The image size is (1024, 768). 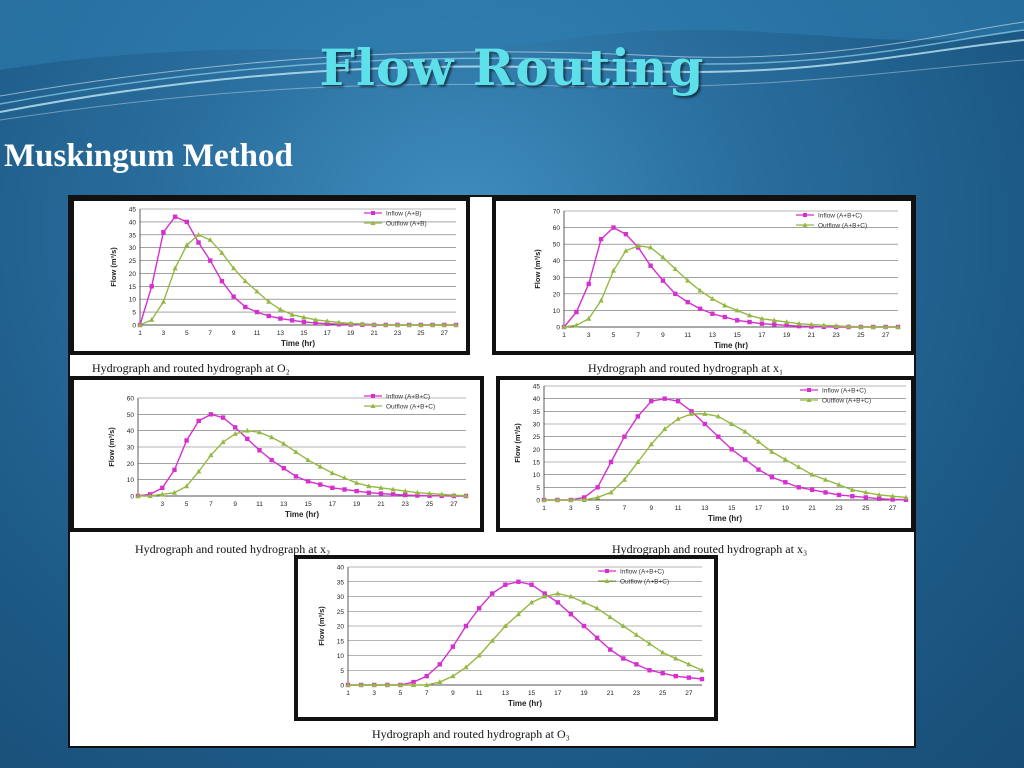 I want to click on y-tick-label: 50, so click(x=557, y=245).